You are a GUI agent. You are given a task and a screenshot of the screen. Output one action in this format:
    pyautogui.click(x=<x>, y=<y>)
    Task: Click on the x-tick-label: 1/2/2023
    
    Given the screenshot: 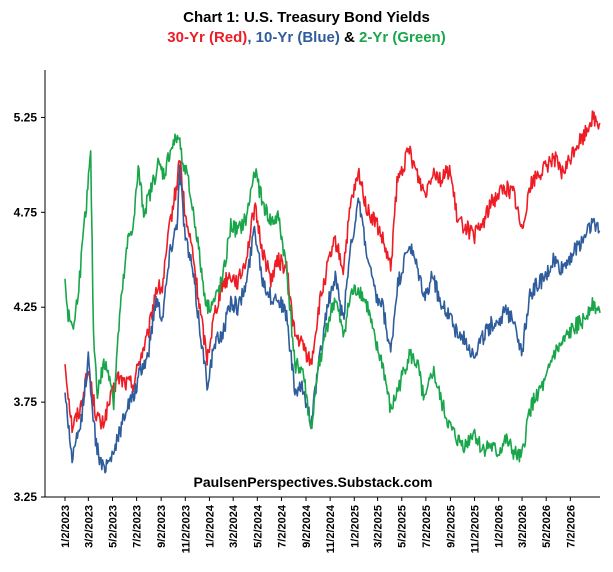 What is the action you would take?
    pyautogui.click(x=66, y=526)
    